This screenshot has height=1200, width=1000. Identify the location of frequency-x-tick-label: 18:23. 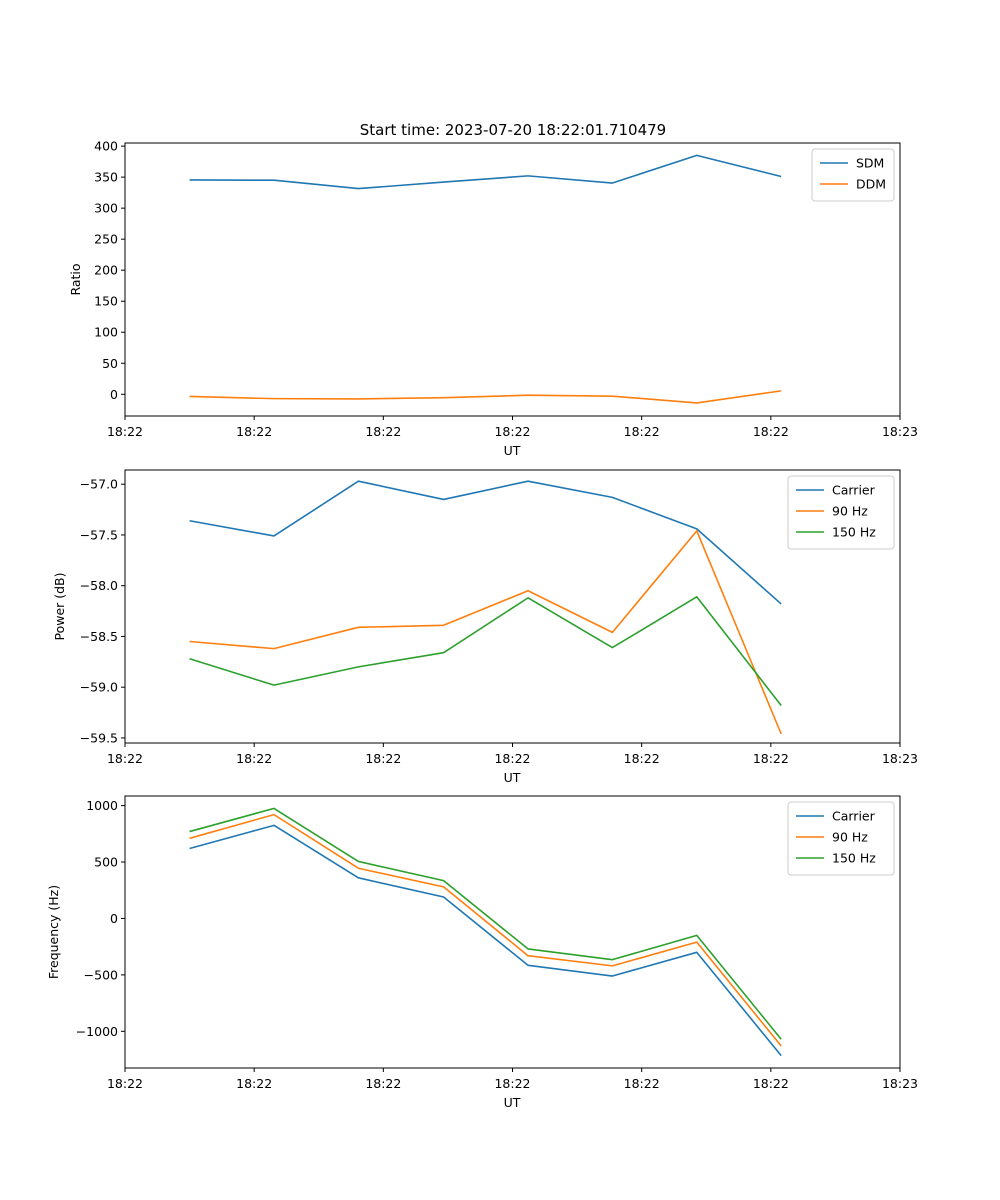
(900, 1083).